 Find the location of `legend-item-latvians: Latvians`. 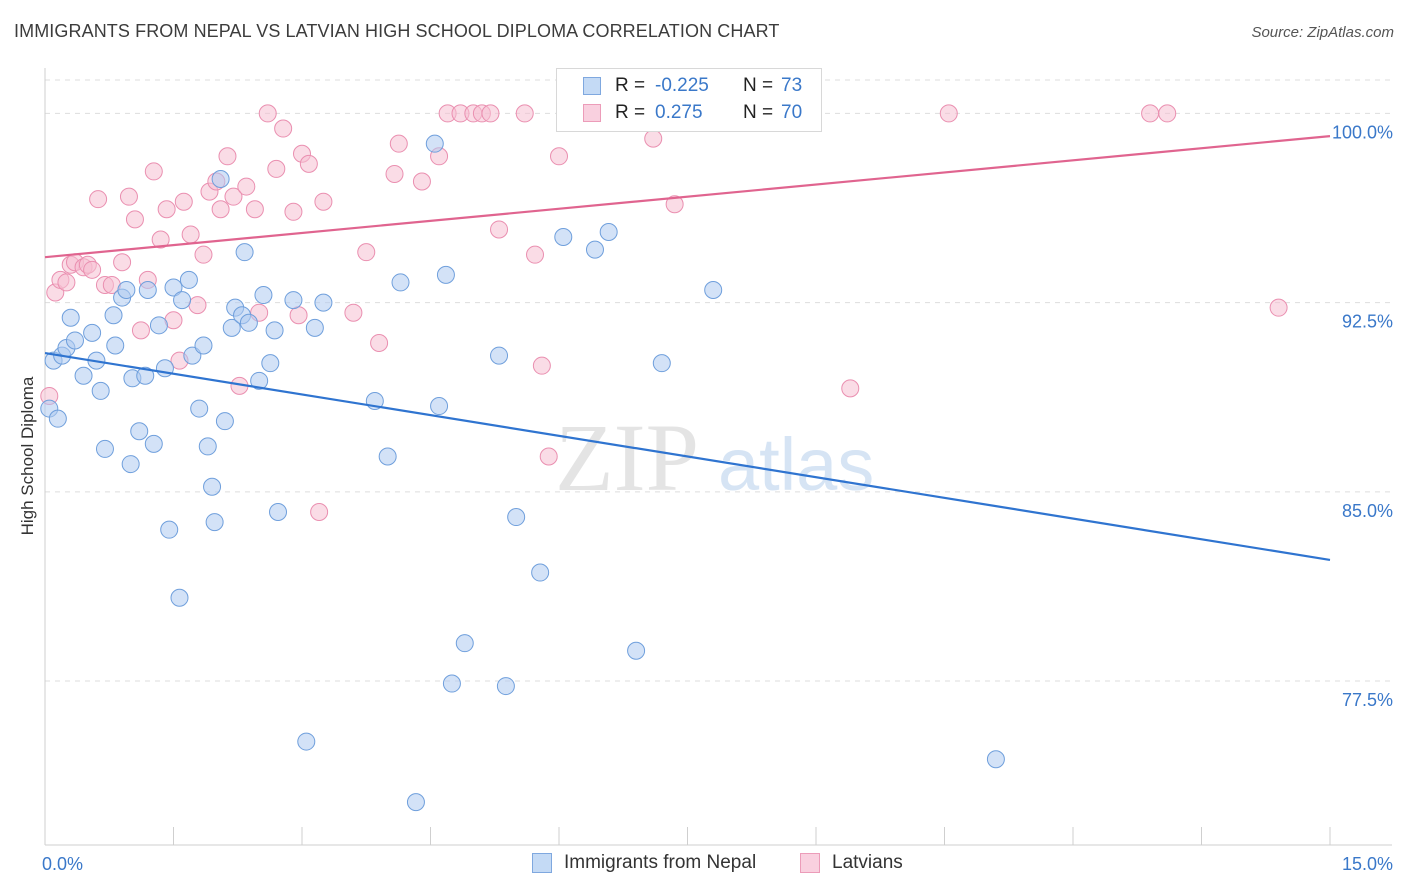

legend-item-latvians: Latvians is located at coordinates (851, 863).